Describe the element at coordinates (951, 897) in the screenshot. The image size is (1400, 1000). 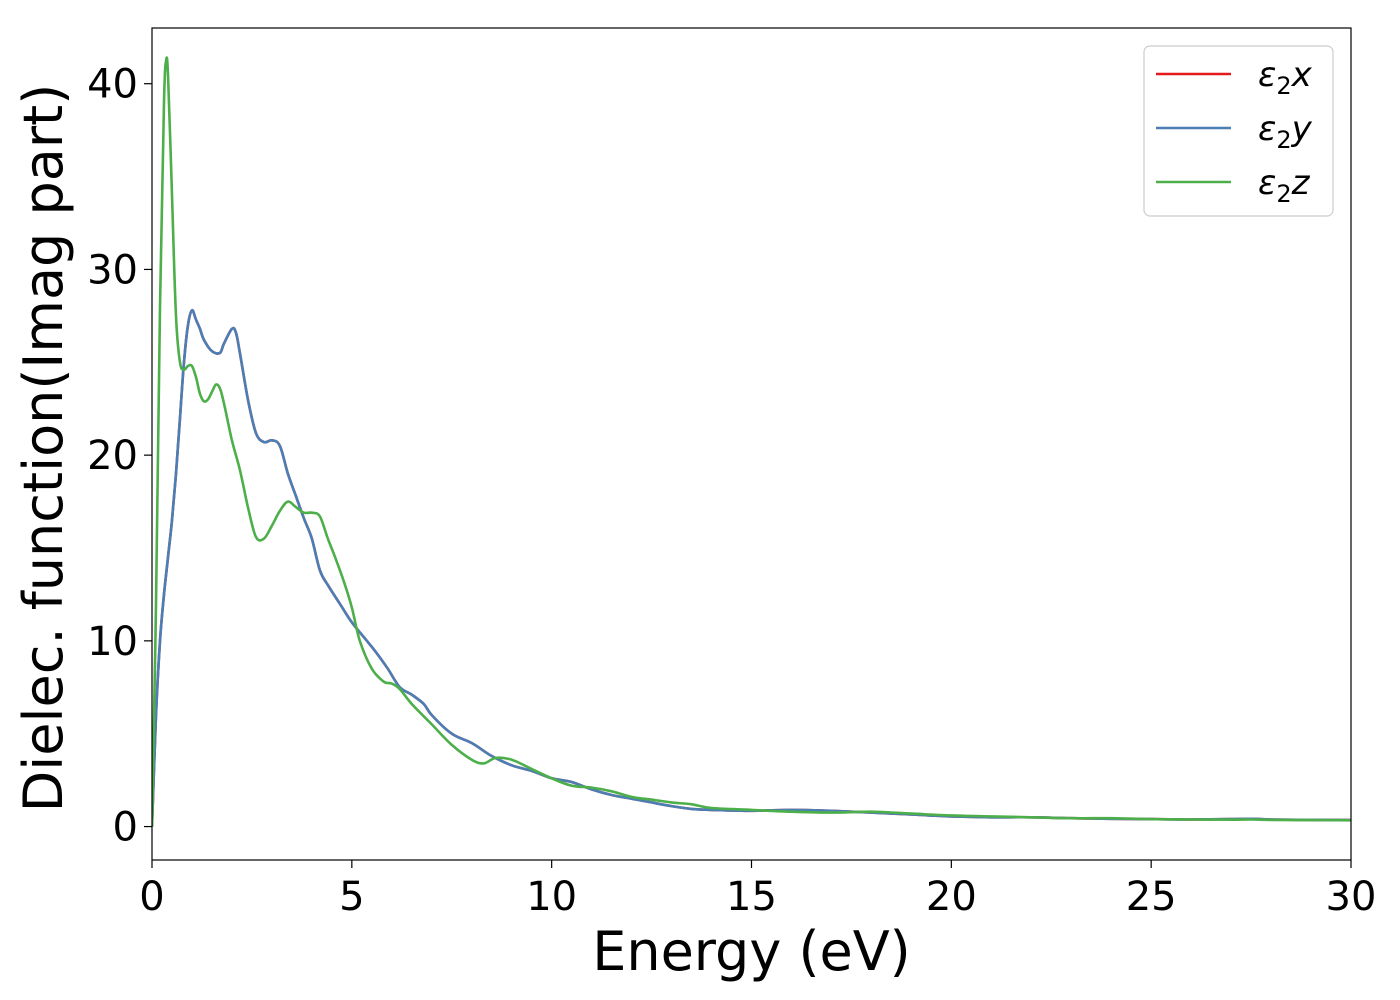
I see `x-tick-label: 20` at that location.